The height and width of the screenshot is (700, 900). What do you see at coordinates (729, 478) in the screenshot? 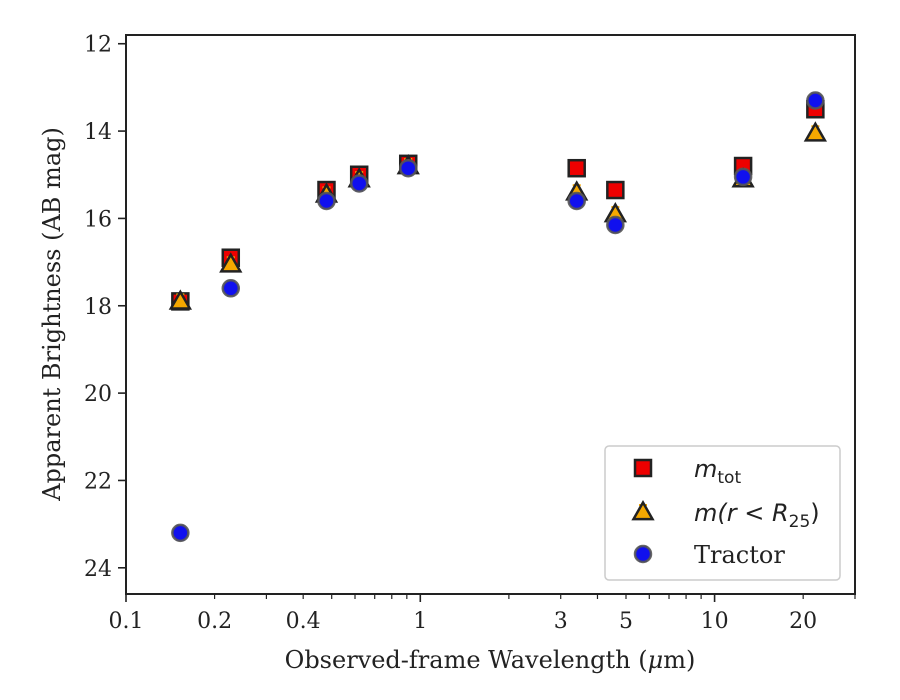
I see `legend-subscript: tot` at bounding box center [729, 478].